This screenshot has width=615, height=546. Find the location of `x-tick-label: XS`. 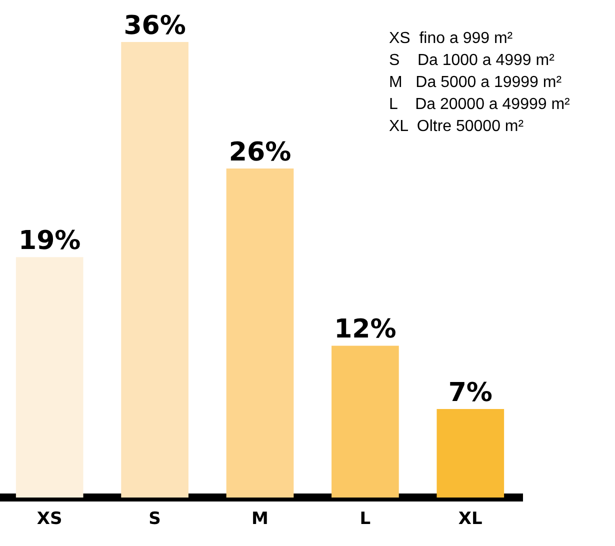

x-tick-label: XS is located at coordinates (49, 519).